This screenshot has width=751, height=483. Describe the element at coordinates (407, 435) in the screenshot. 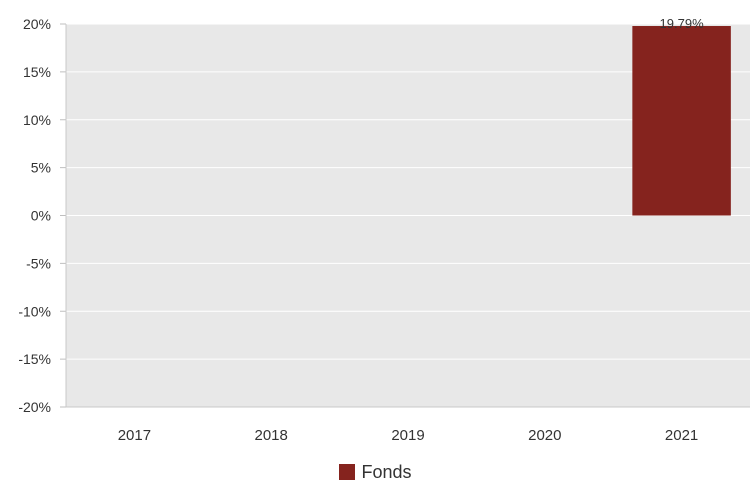

I see `x-tick-label: 2019` at that location.